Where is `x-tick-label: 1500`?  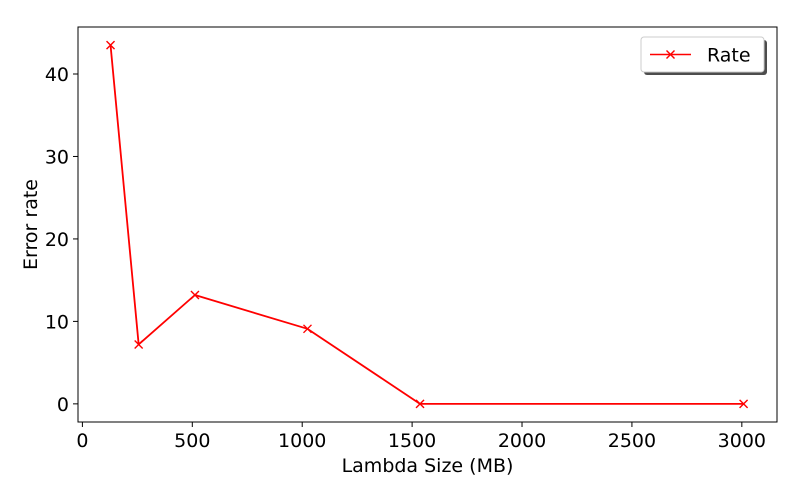
x-tick-label: 1500 is located at coordinates (412, 441).